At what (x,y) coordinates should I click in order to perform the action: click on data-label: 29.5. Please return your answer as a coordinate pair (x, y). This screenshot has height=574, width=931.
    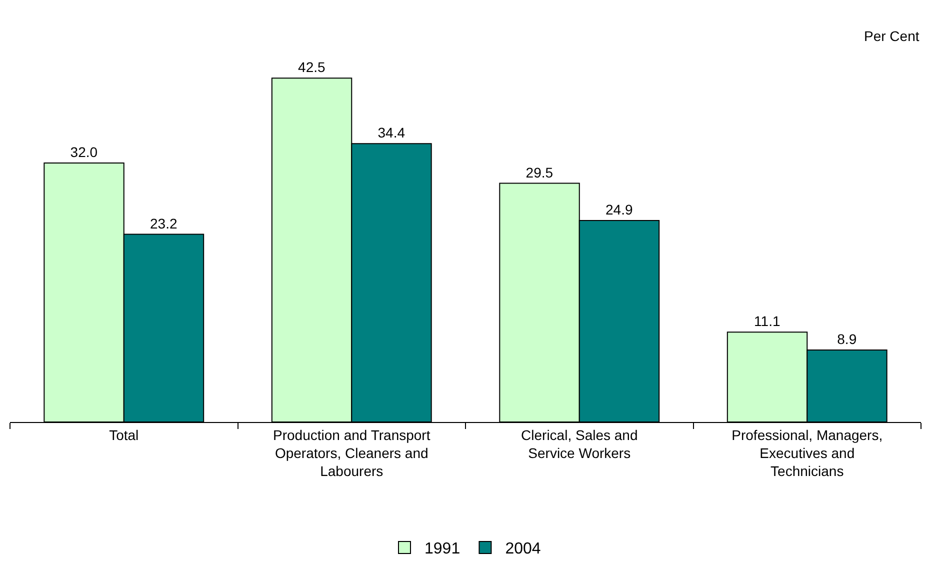
    Looking at the image, I should click on (540, 172).